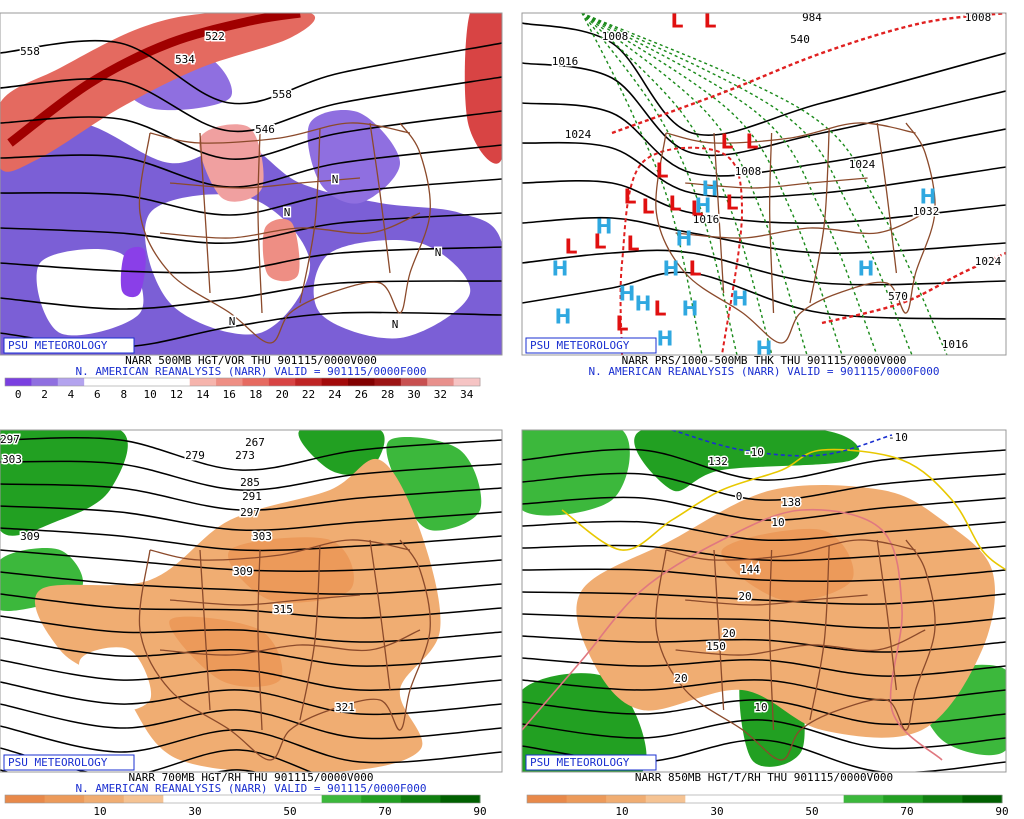 The image size is (1024, 819). Describe the element at coordinates (185, 59) in the screenshot. I see `contour-label: 534` at that location.